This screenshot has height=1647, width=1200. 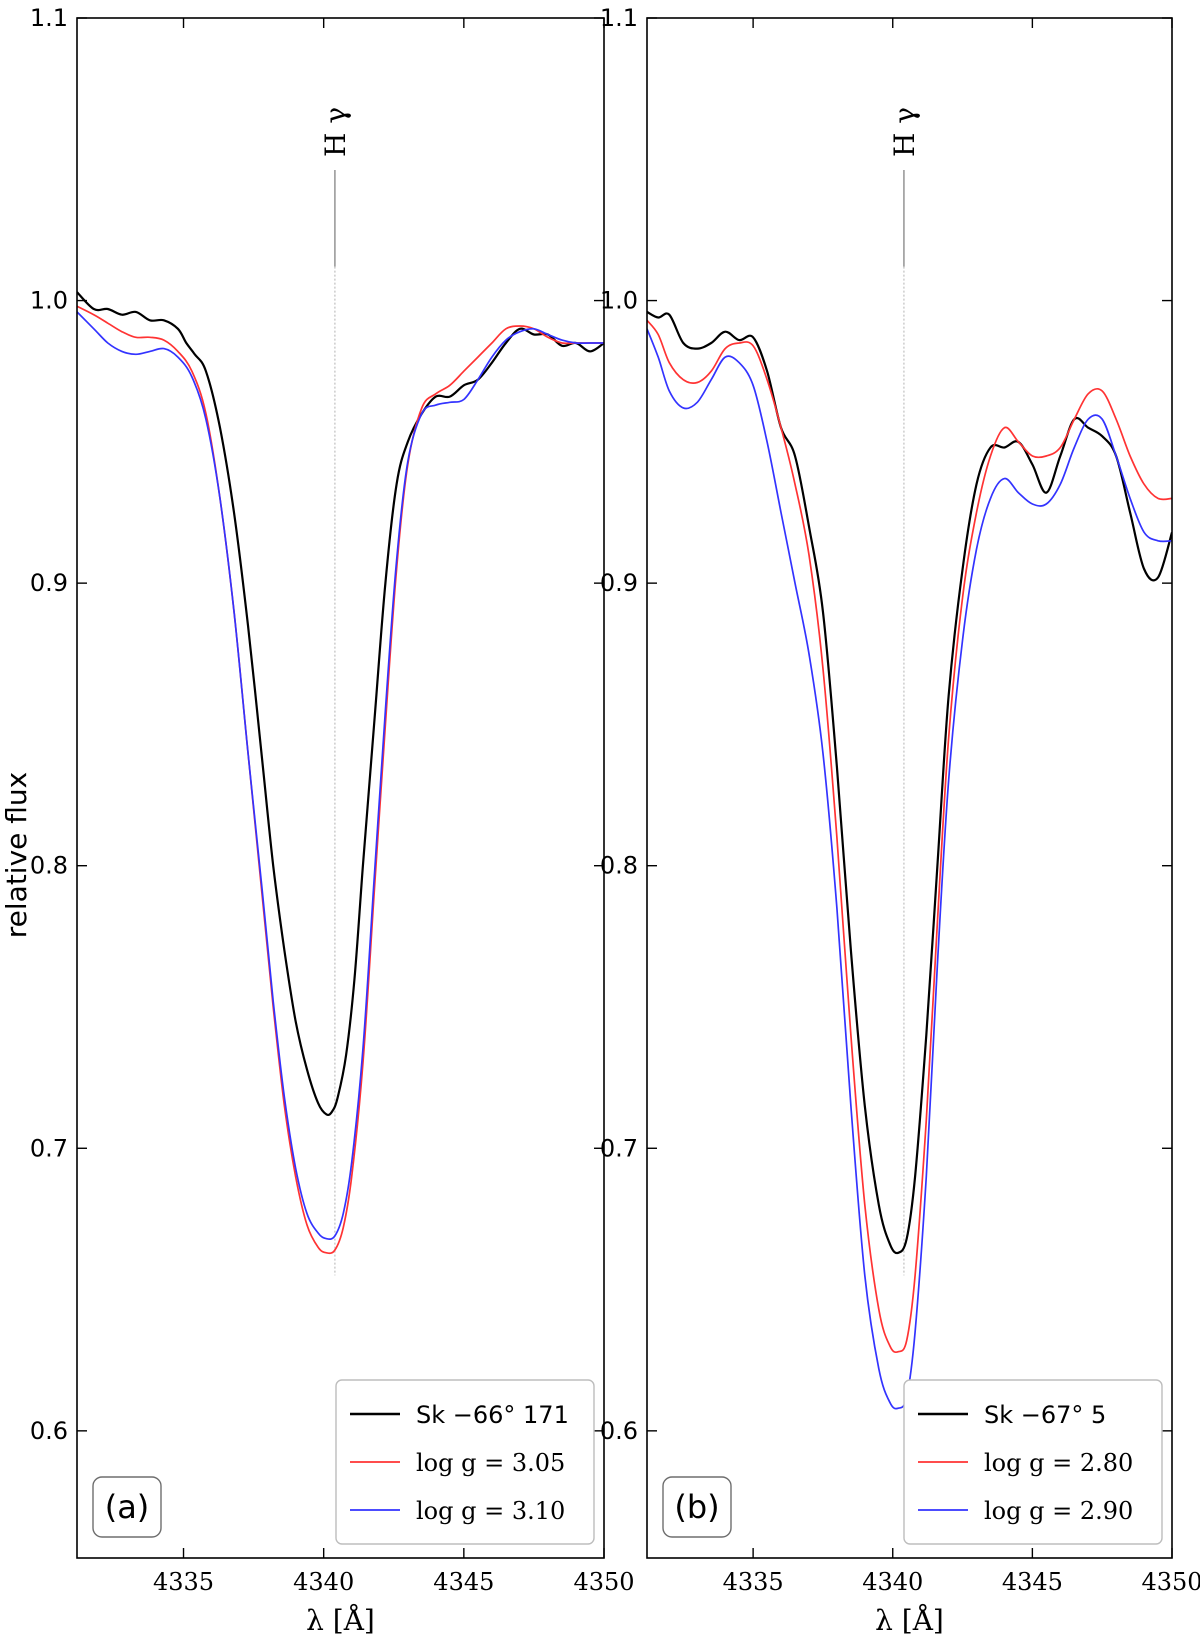 I want to click on legend-label-1: log g = 2.80, so click(x=1058, y=1463).